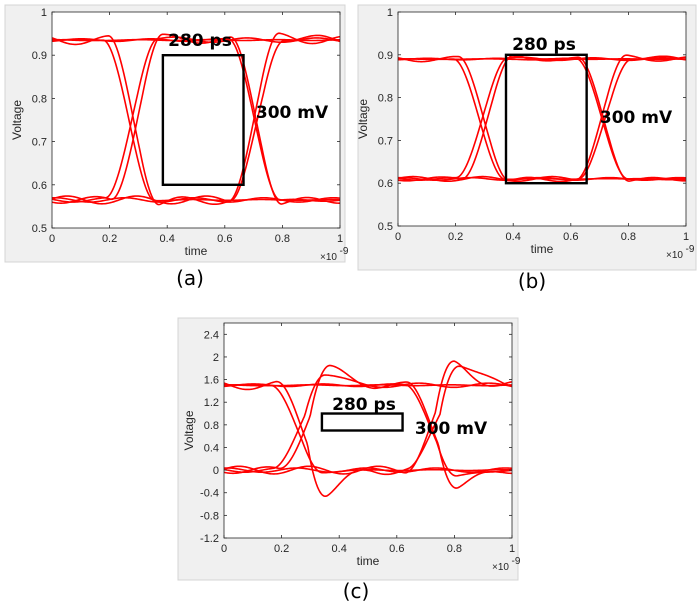 This screenshot has height=610, width=697. I want to click on panel-caption: (b), so click(532, 281).